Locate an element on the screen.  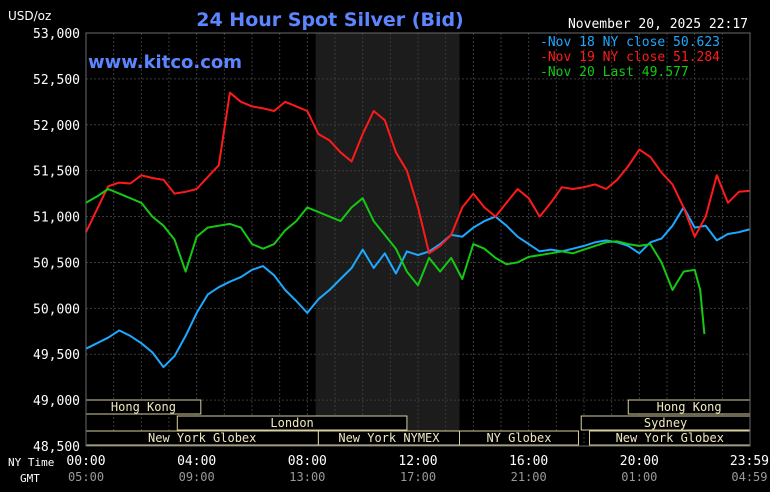
y-tick-label: 52,500 is located at coordinates (56, 80).